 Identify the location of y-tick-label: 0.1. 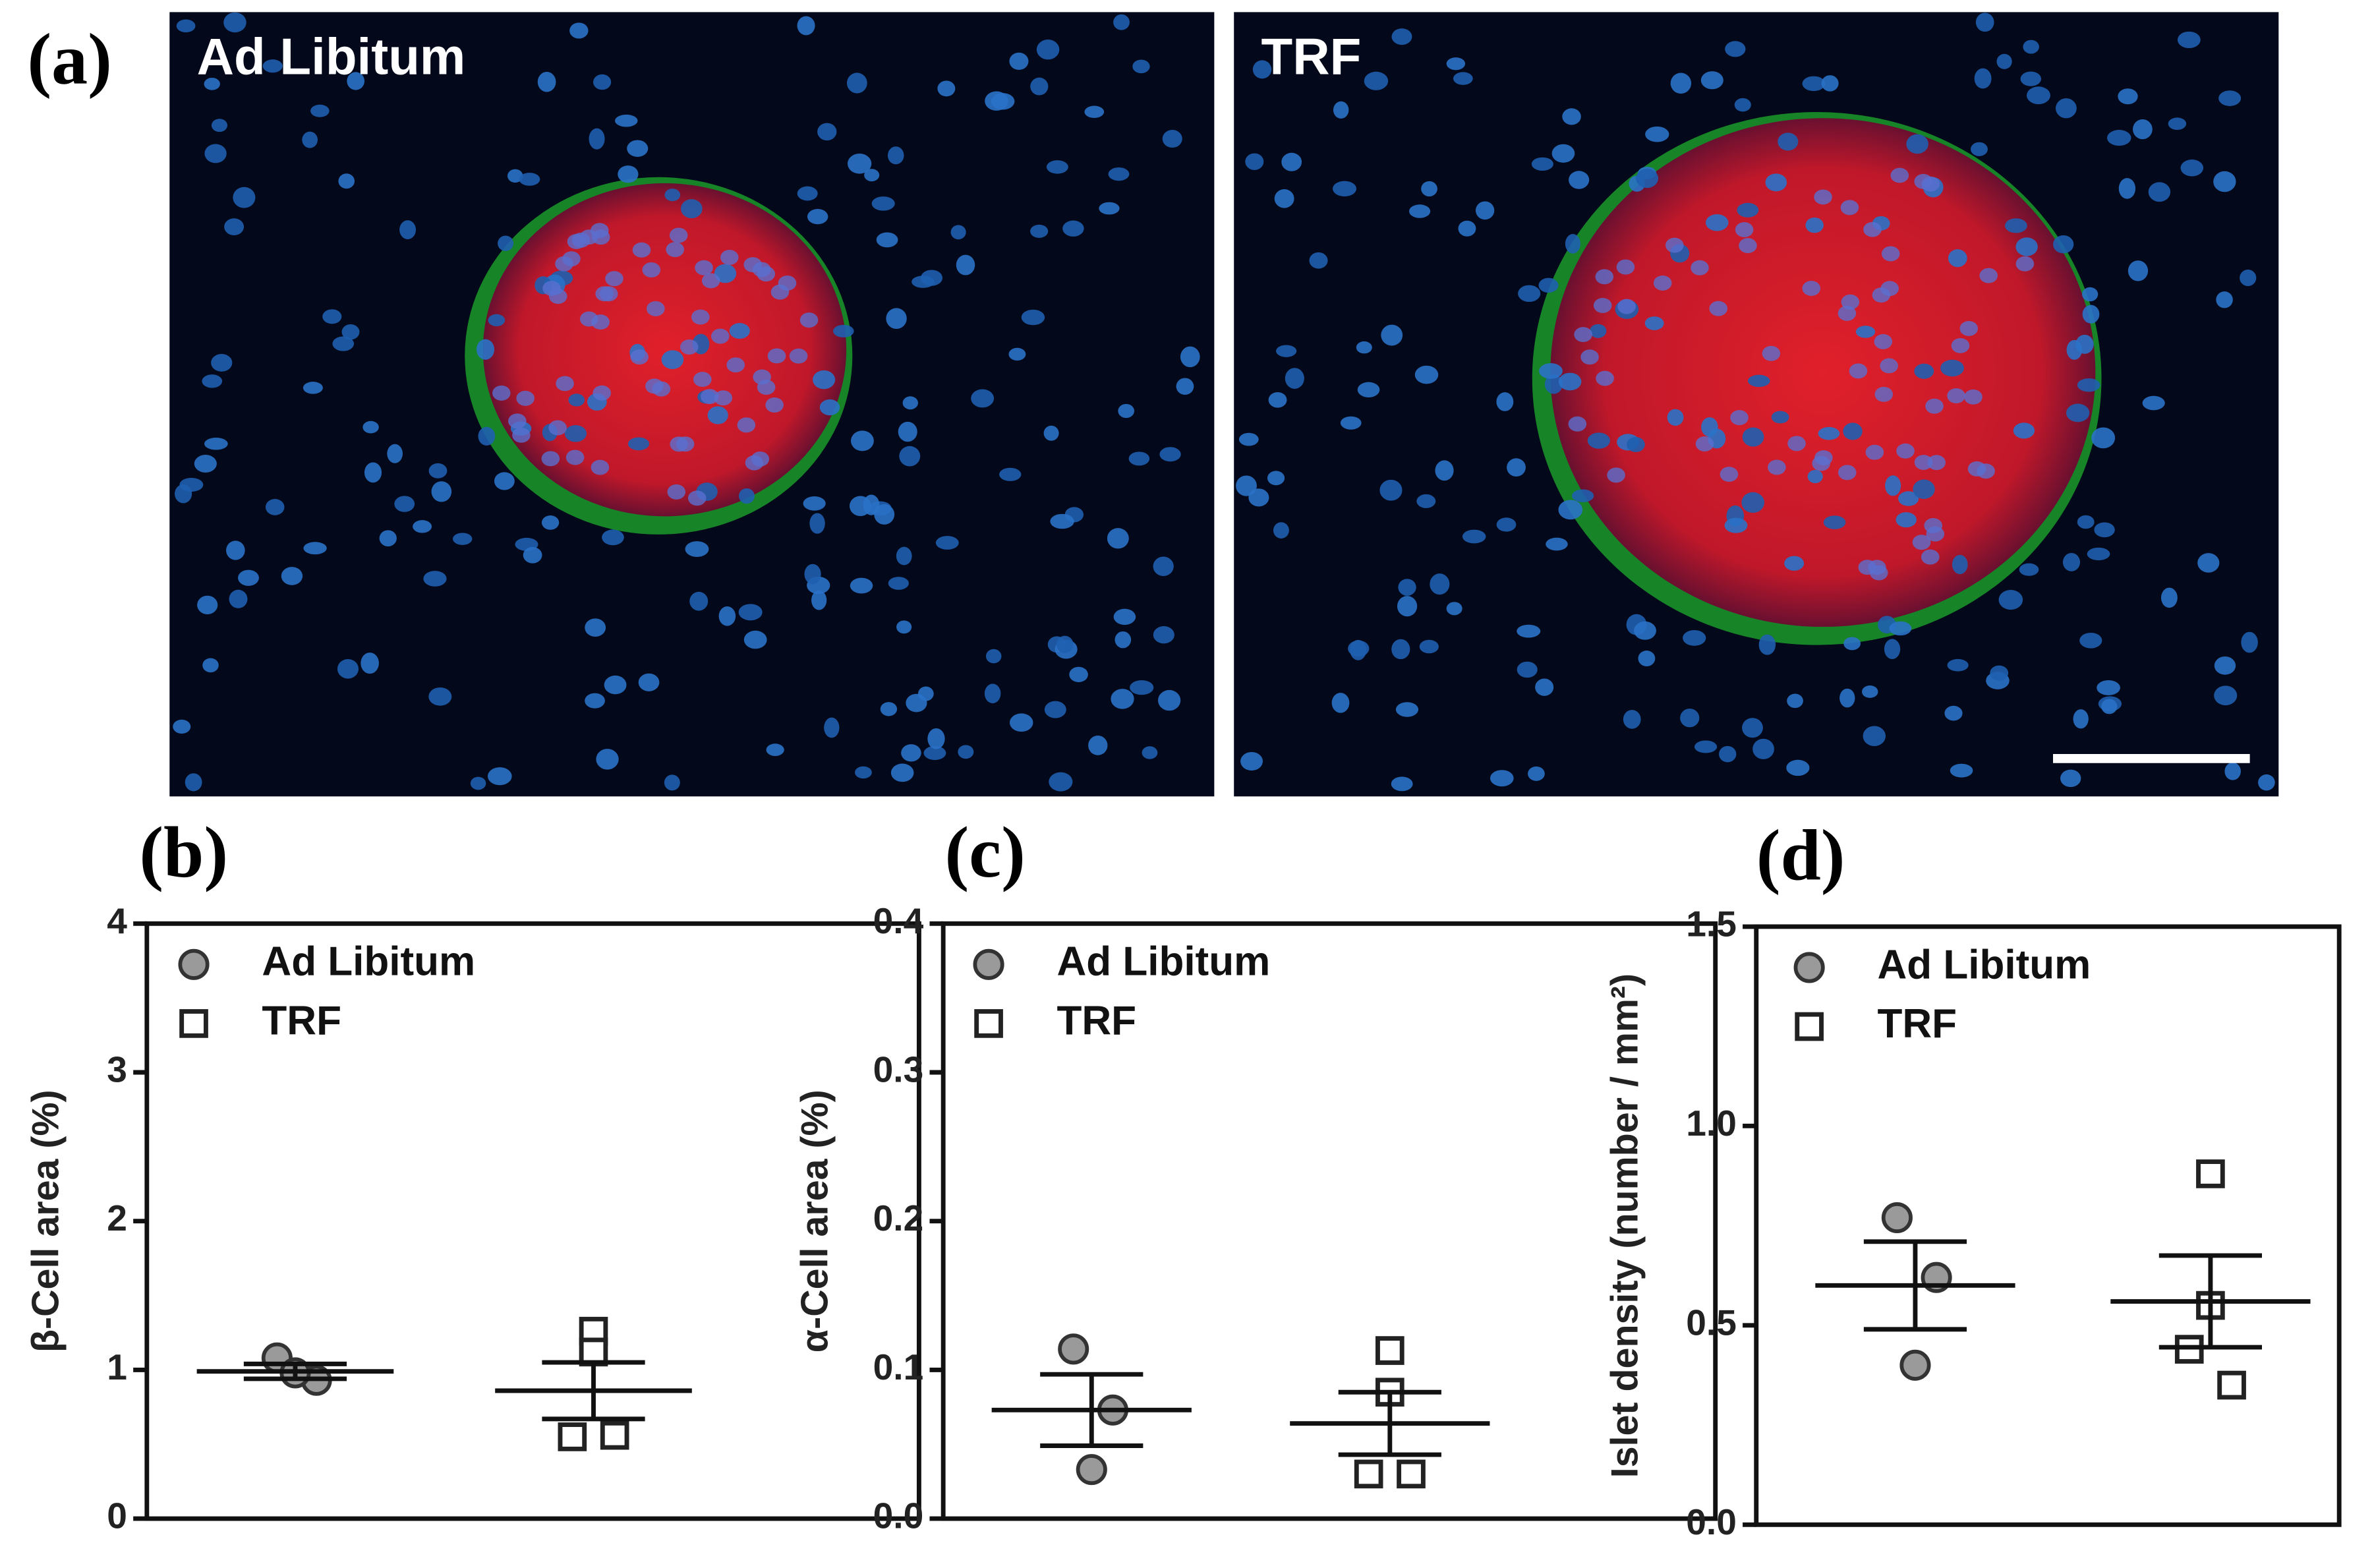
(898, 1367).